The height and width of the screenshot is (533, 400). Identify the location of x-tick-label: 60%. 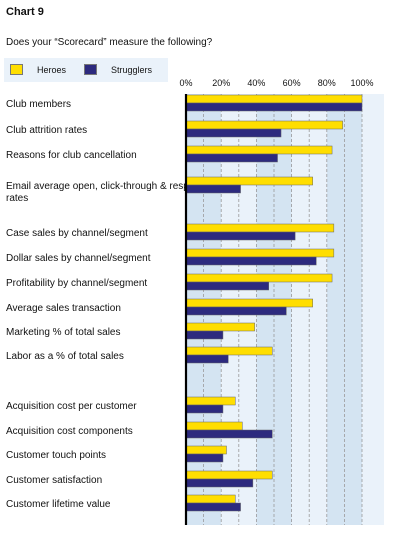
(292, 83).